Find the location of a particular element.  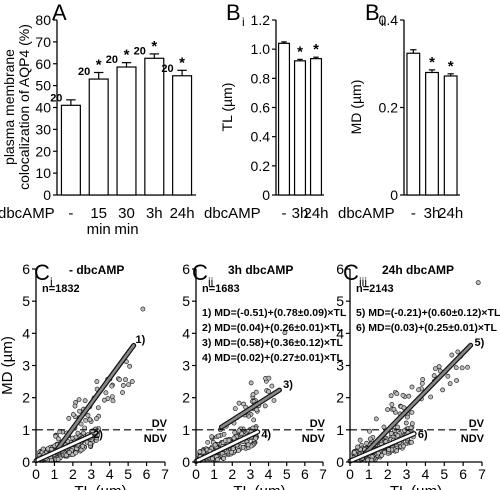

x-tick-label-line: 30 is located at coordinates (126, 213).